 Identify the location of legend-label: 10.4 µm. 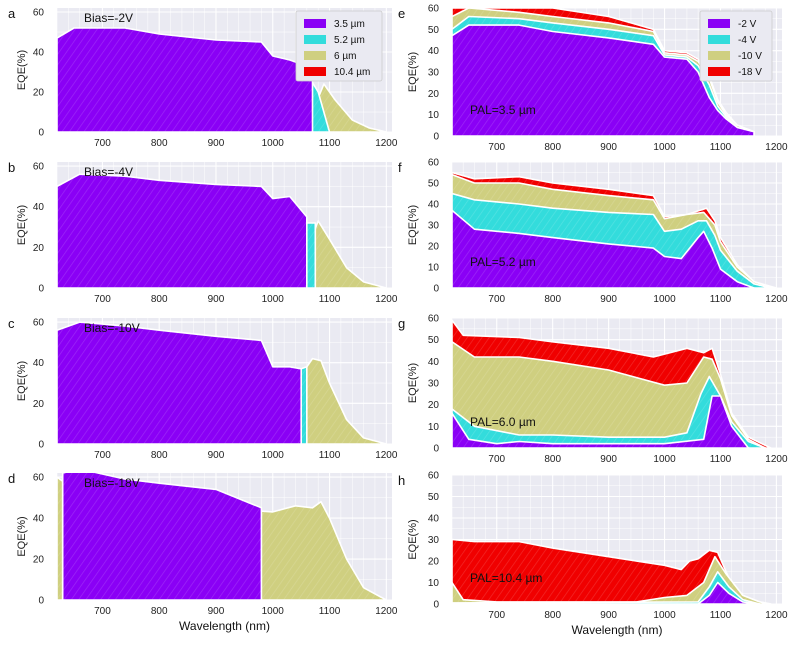
(352, 72).